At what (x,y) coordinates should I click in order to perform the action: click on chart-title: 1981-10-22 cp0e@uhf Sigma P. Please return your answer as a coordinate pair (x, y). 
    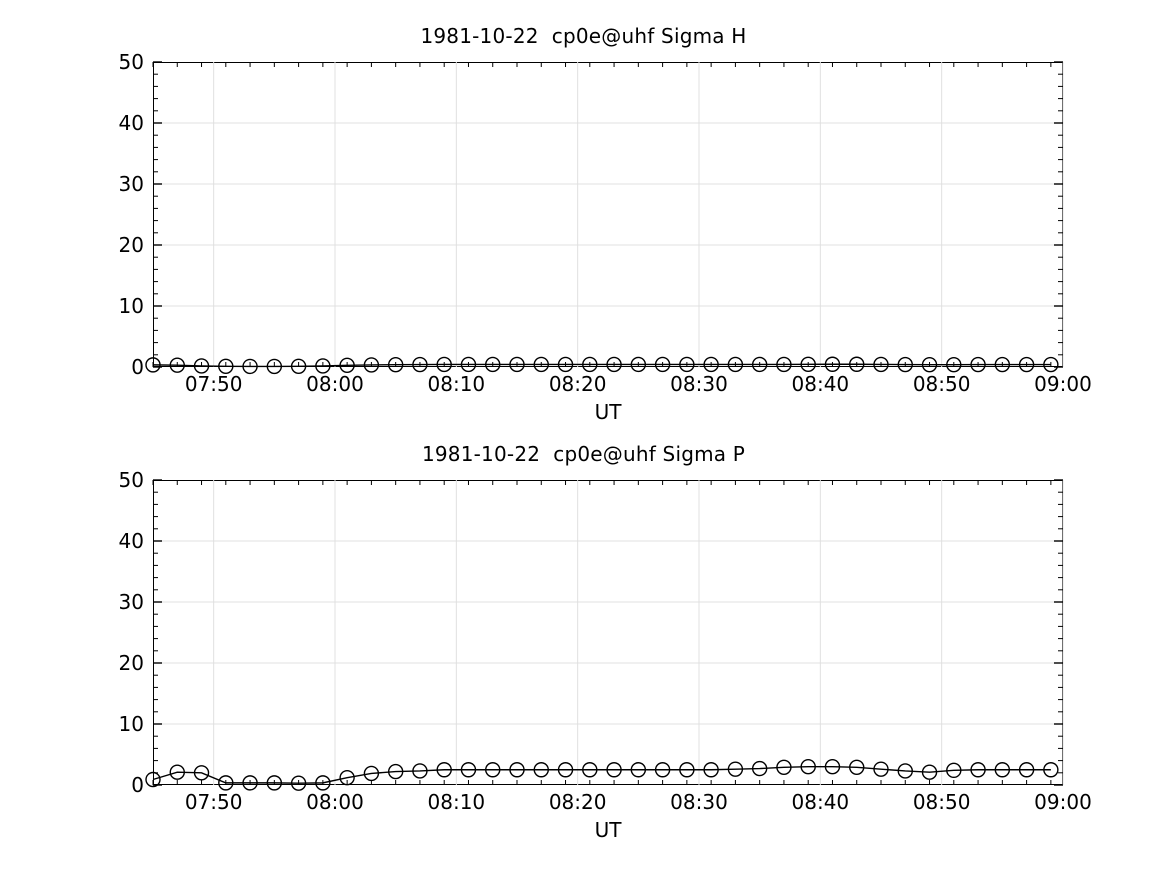
    Looking at the image, I should click on (583, 454).